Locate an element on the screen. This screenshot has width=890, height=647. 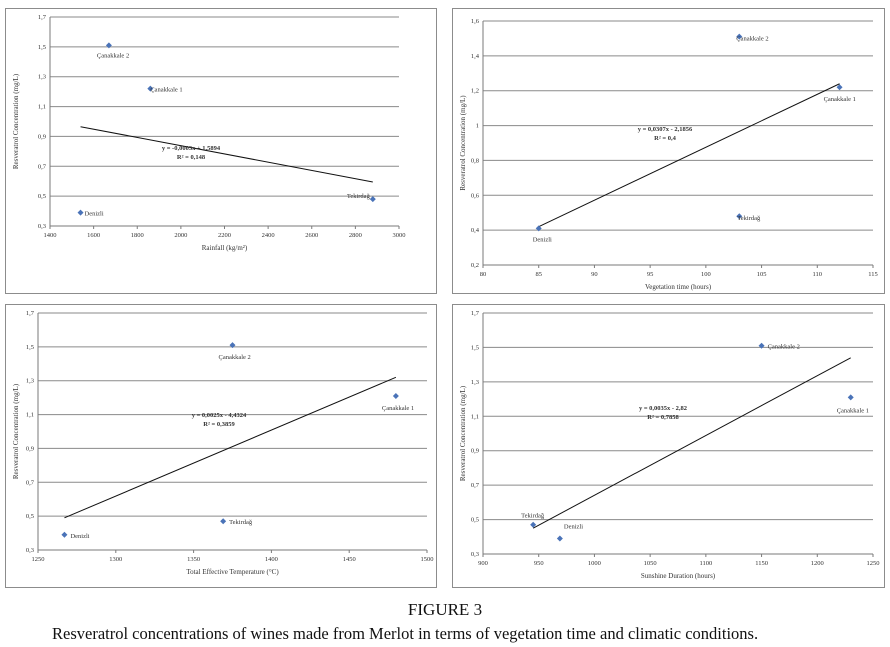
y-tick-label-vegetation-time-1: 0,4 is located at coordinates (475, 230).